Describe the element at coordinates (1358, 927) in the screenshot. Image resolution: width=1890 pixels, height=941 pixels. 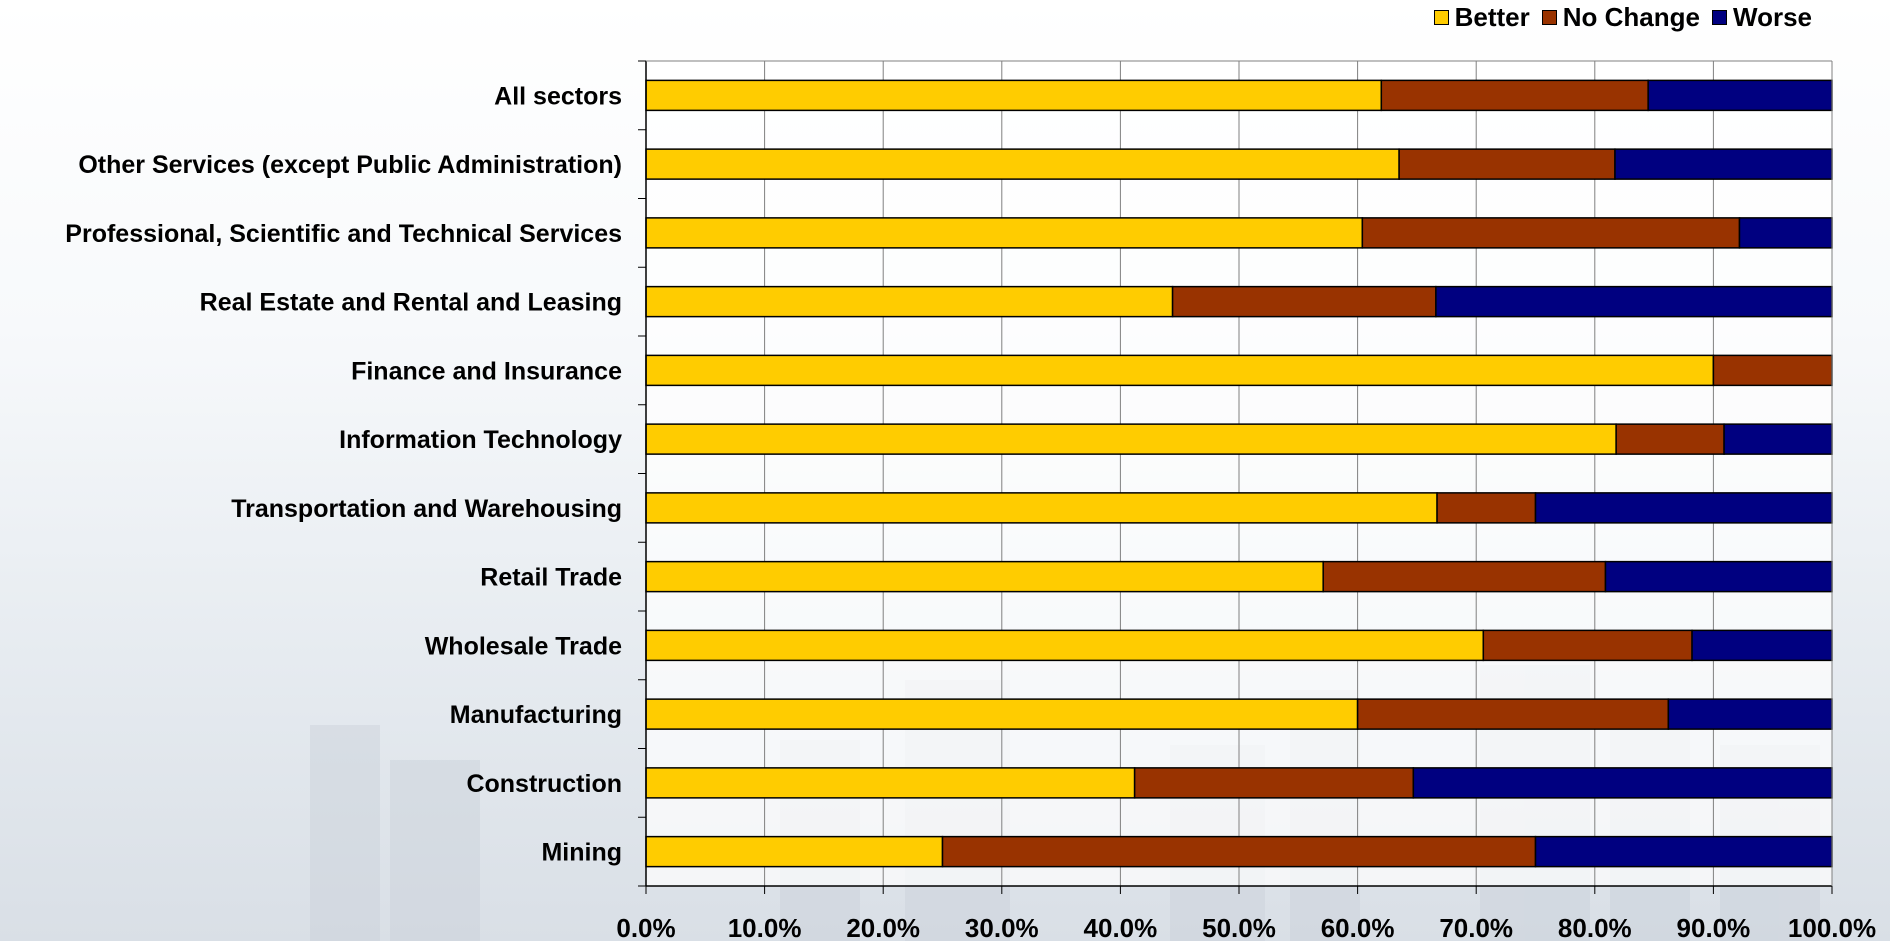
I see `x-tick-label: 60.0%` at that location.